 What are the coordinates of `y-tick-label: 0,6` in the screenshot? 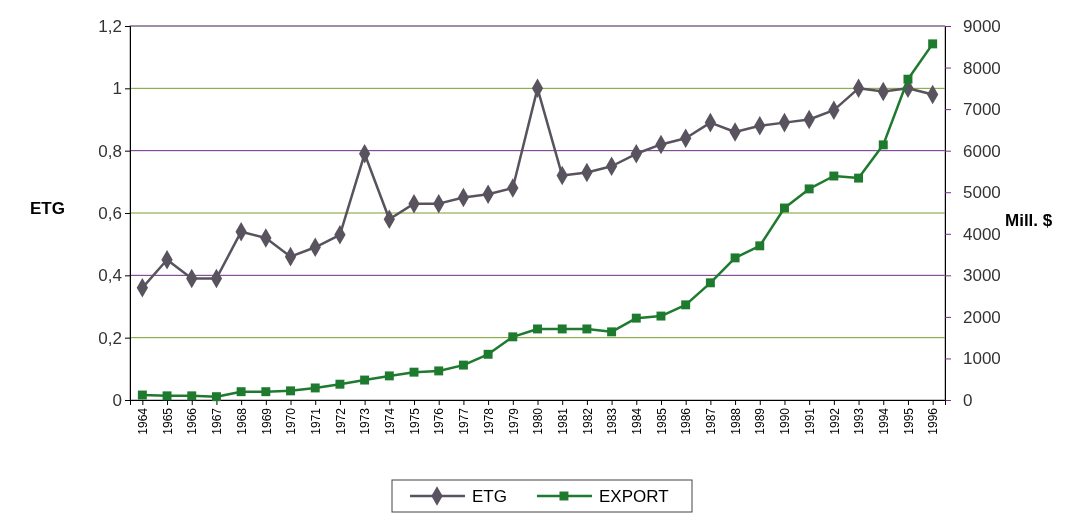 It's located at (110, 213).